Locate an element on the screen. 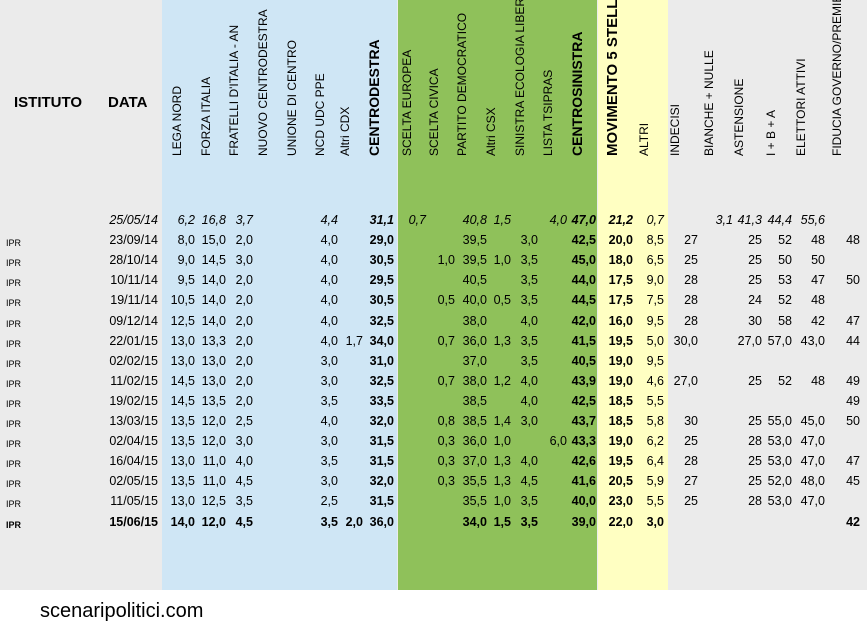 The height and width of the screenshot is (634, 867). cell-ibplusa: 57,0 is located at coordinates (779, 340).